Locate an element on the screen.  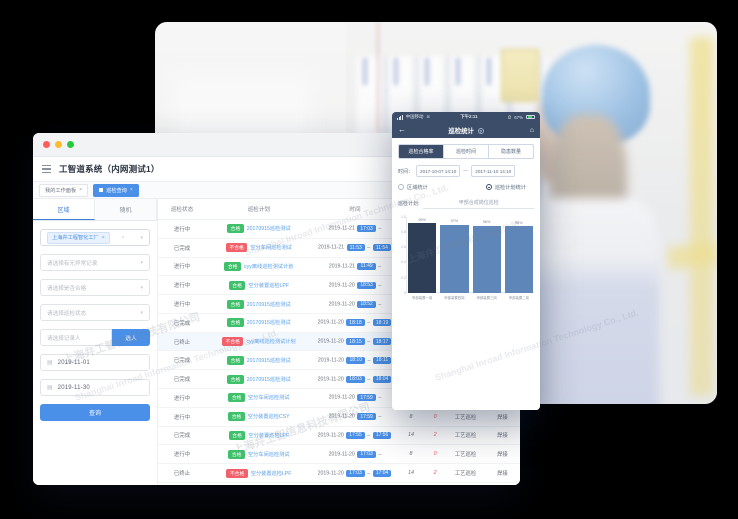
minimize-window-button is located at coordinates (58, 144).